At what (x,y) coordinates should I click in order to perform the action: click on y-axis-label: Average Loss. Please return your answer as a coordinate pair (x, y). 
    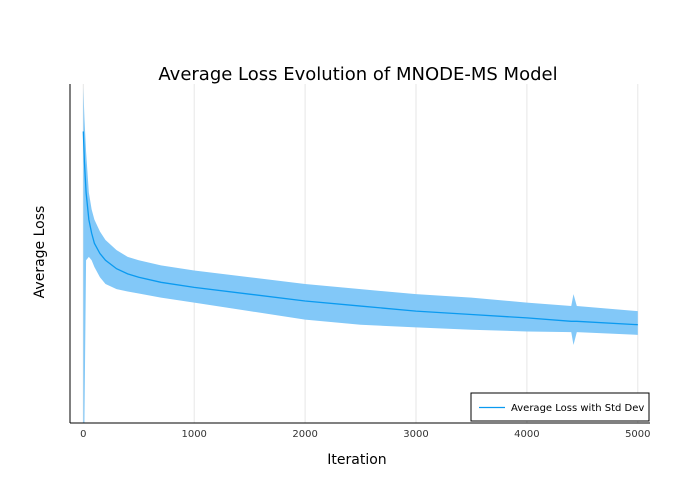
    Looking at the image, I should click on (40, 252).